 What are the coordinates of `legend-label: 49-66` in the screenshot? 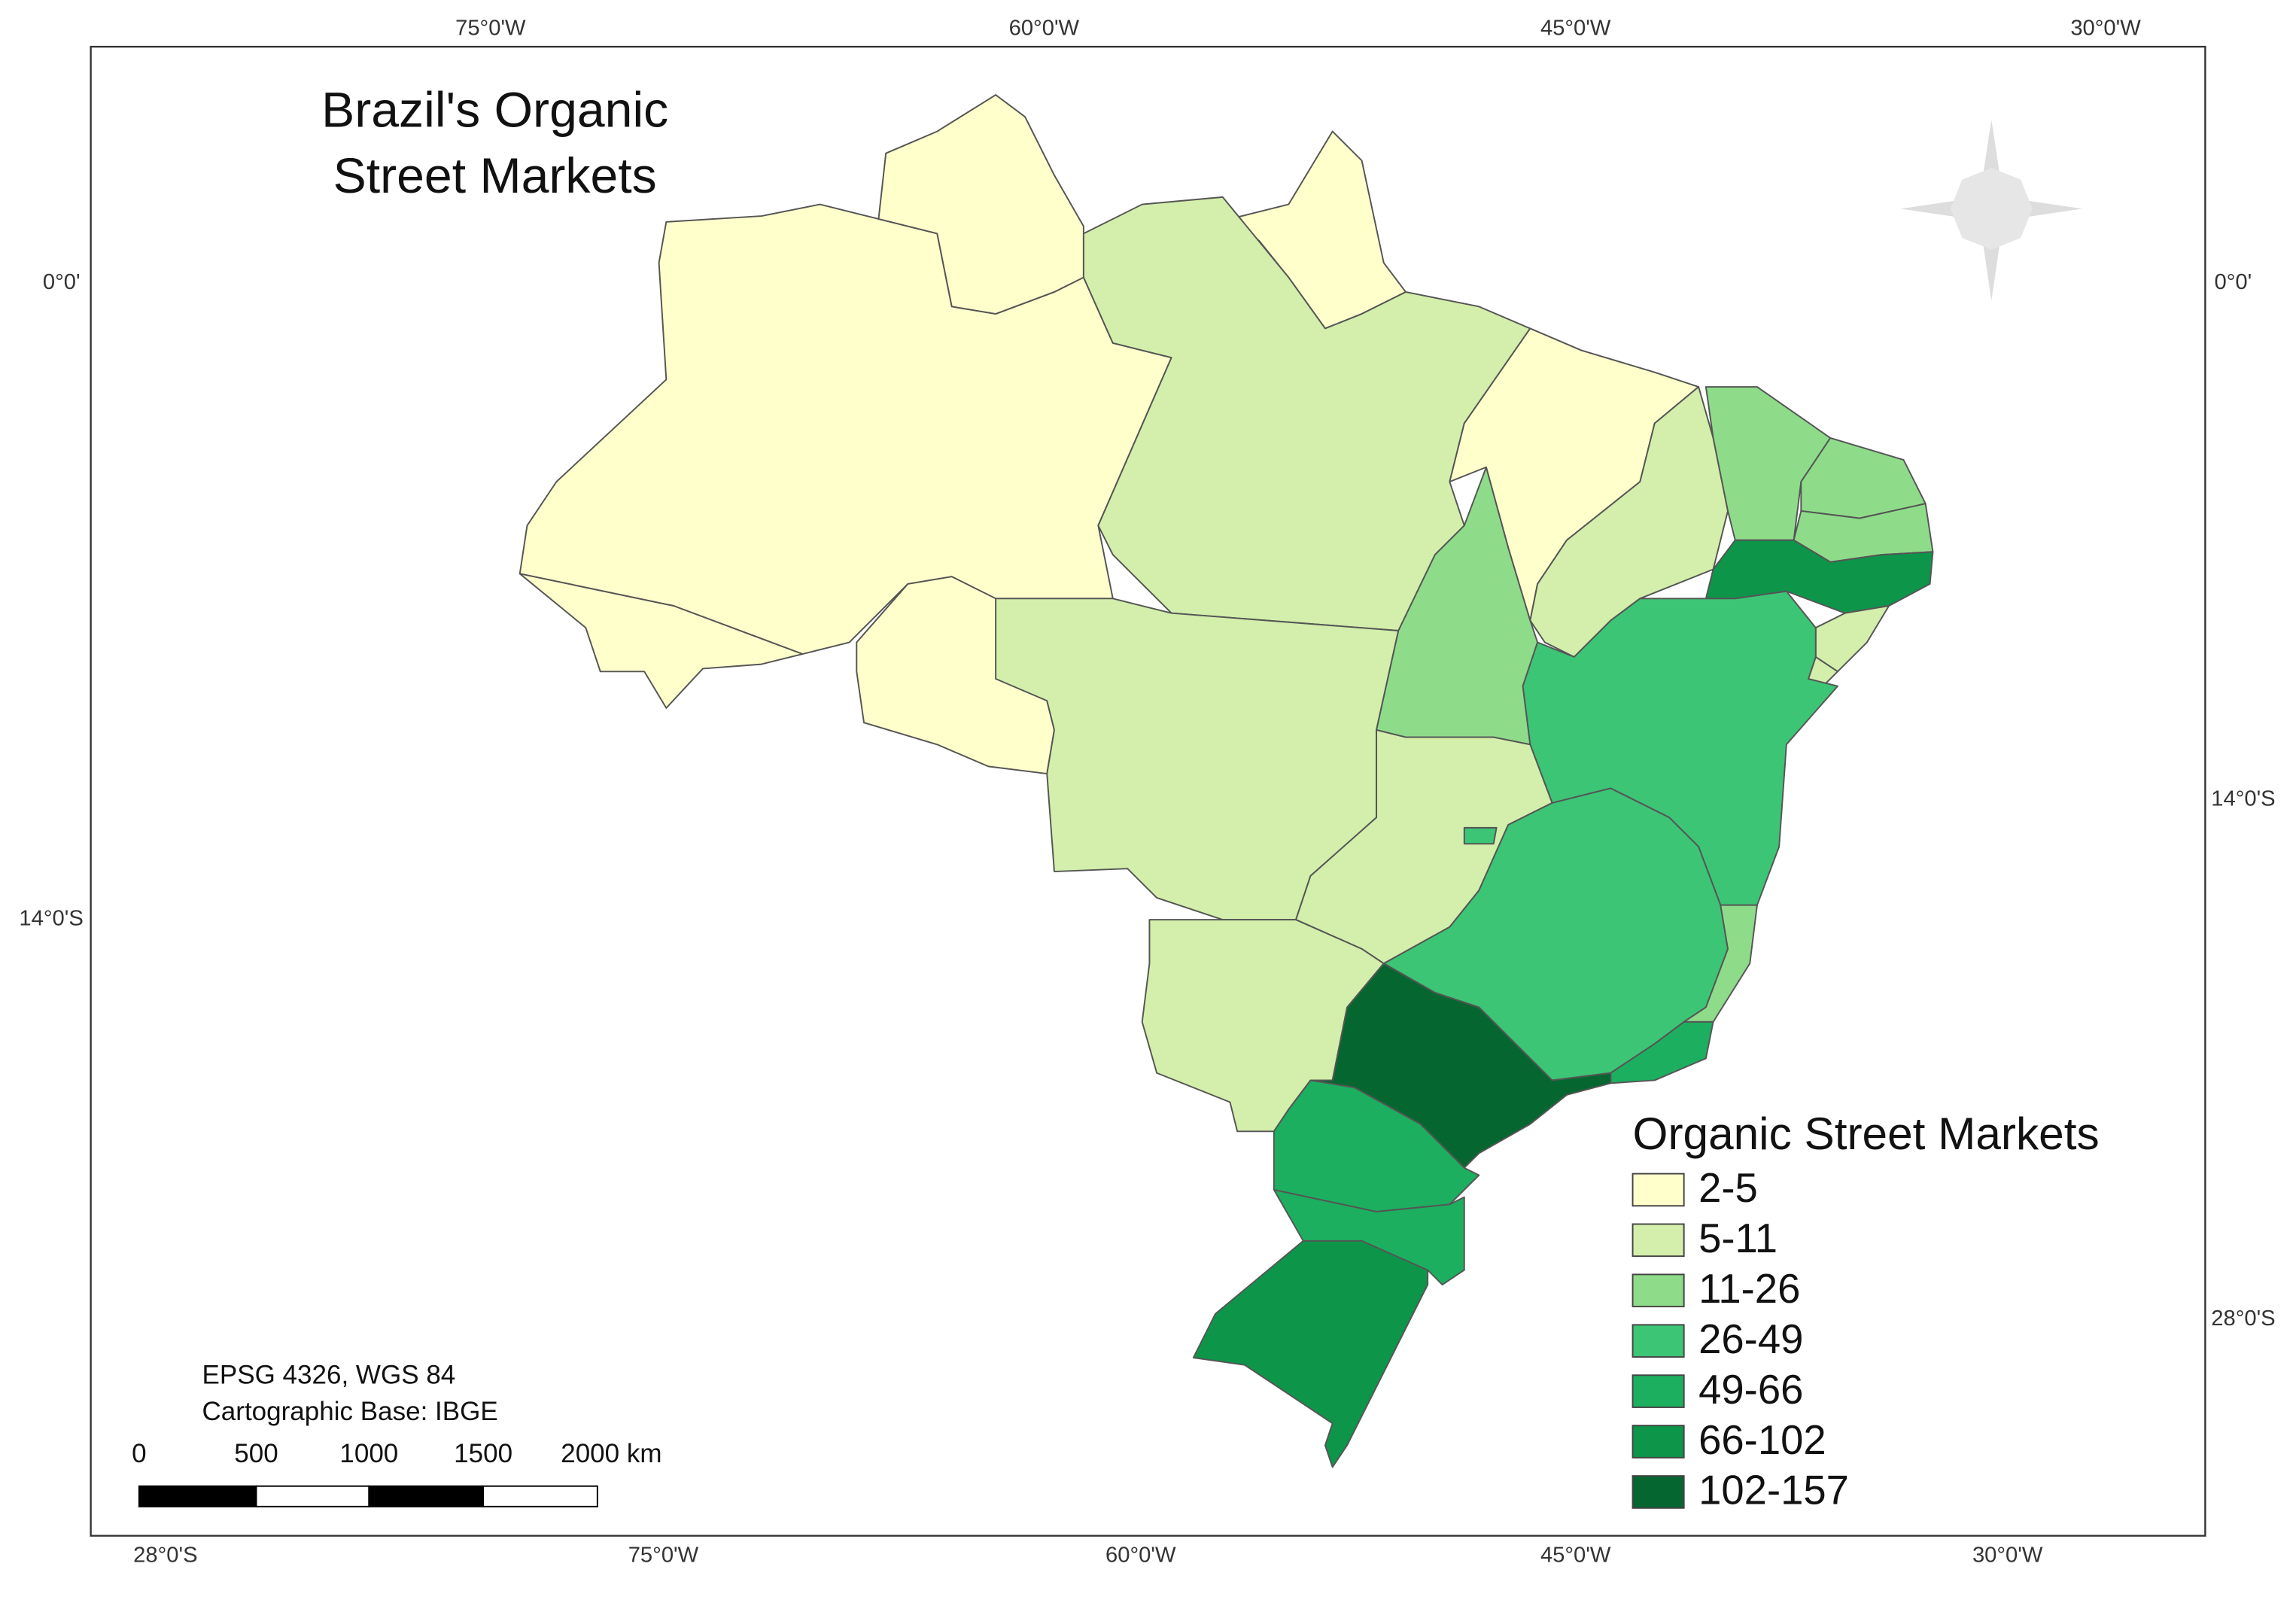 It's located at (1750, 1390).